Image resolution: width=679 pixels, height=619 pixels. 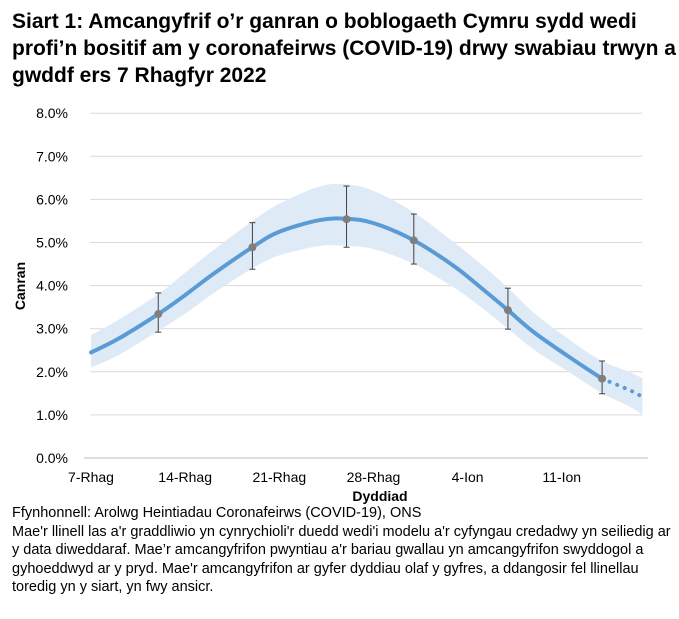 I want to click on y-tick-label: 8.0%, so click(x=52, y=113).